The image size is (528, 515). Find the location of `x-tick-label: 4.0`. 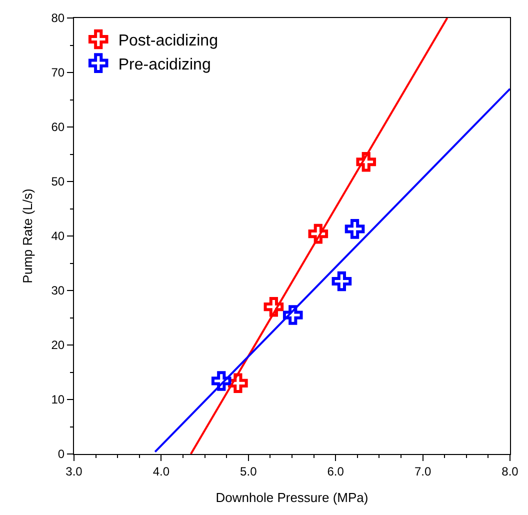

x-tick-label: 4.0 is located at coordinates (161, 471).